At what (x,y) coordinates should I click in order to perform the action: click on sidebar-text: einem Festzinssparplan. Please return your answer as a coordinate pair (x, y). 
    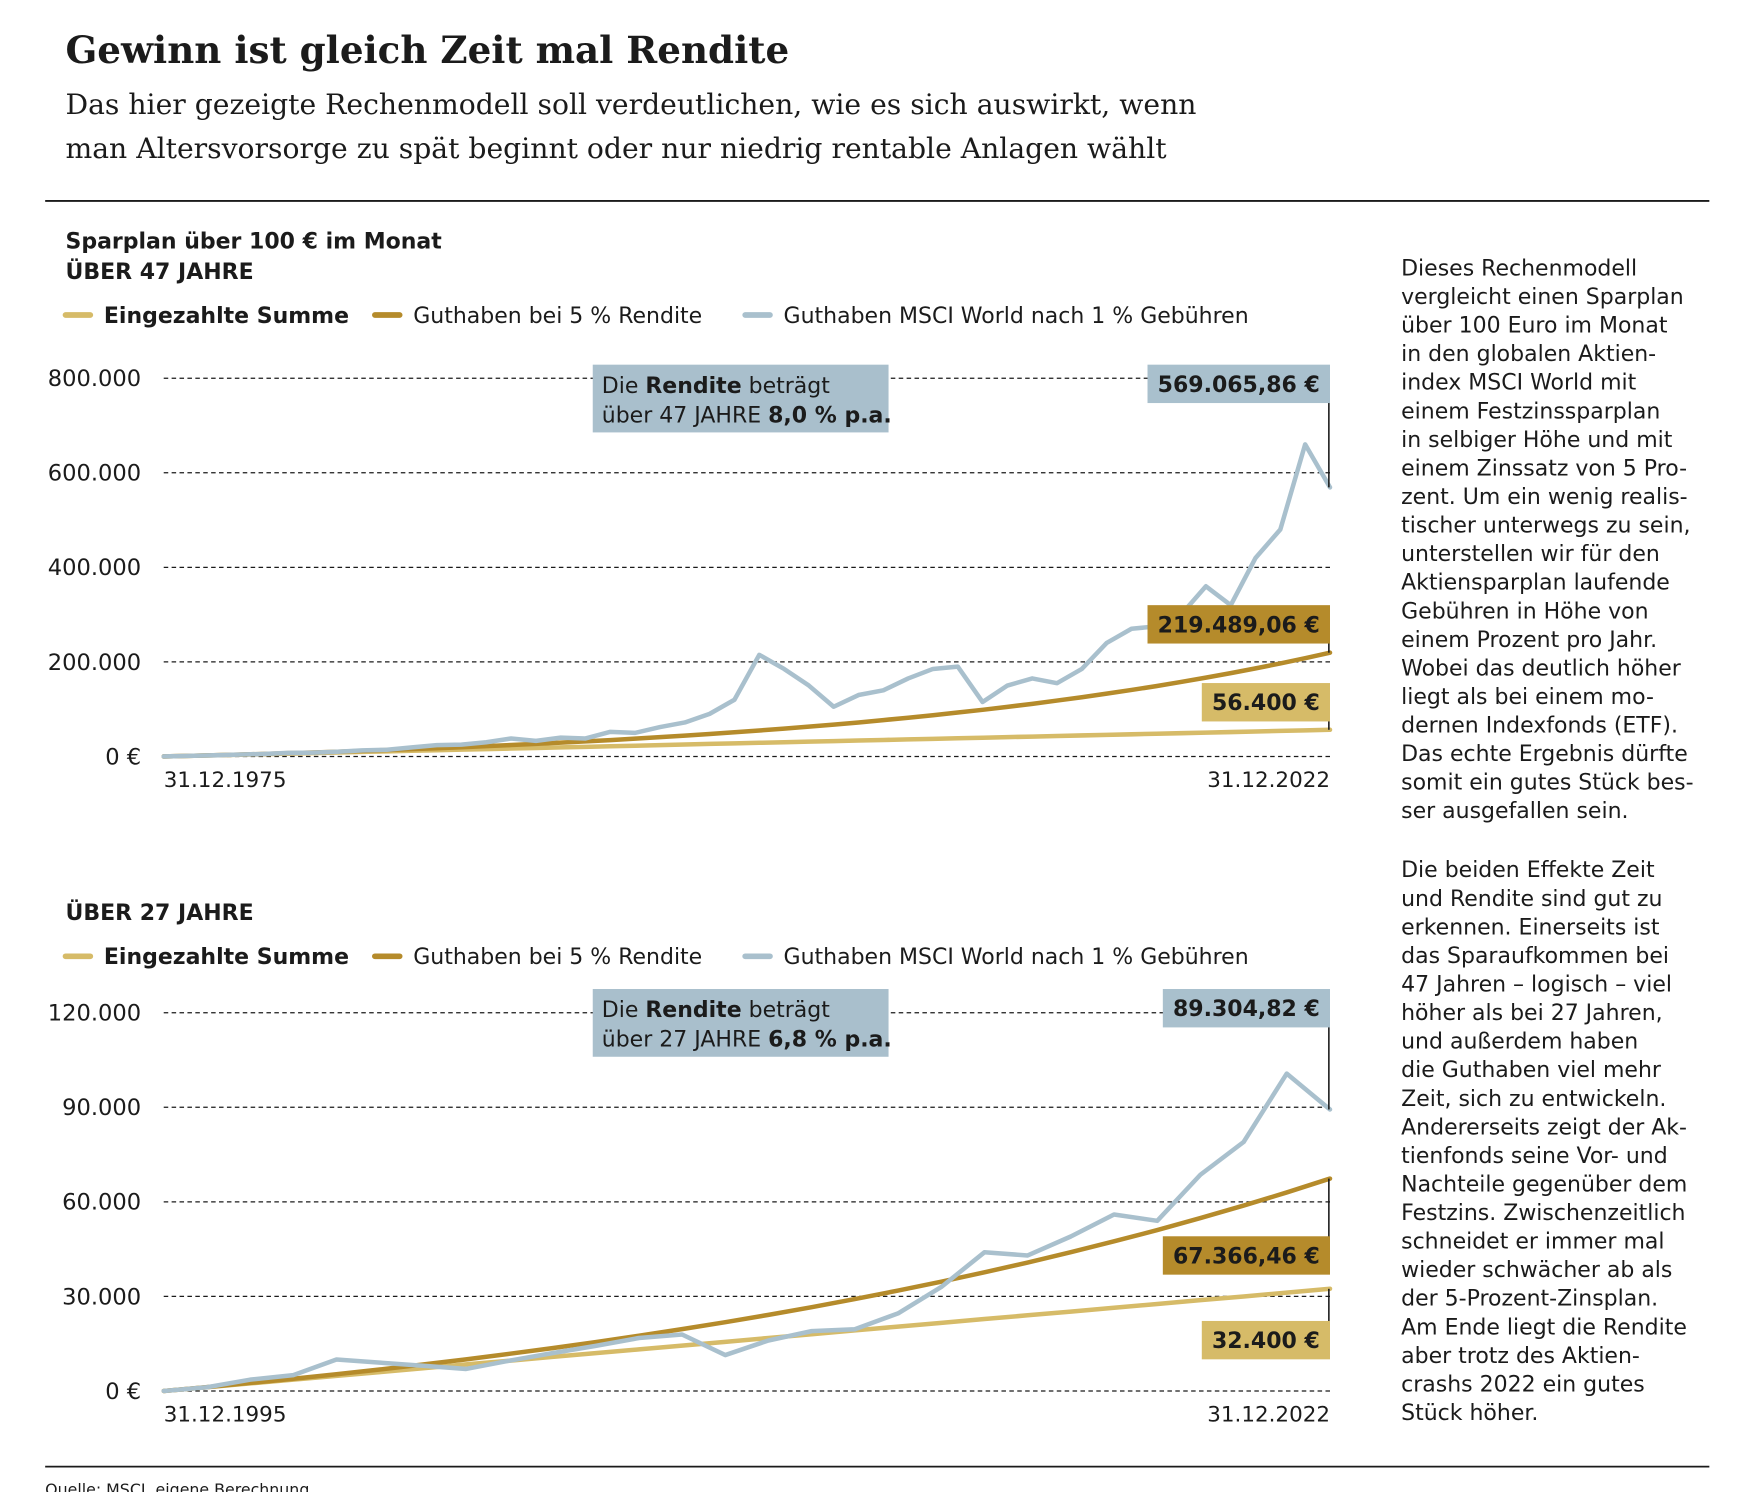
    Looking at the image, I should click on (1530, 411).